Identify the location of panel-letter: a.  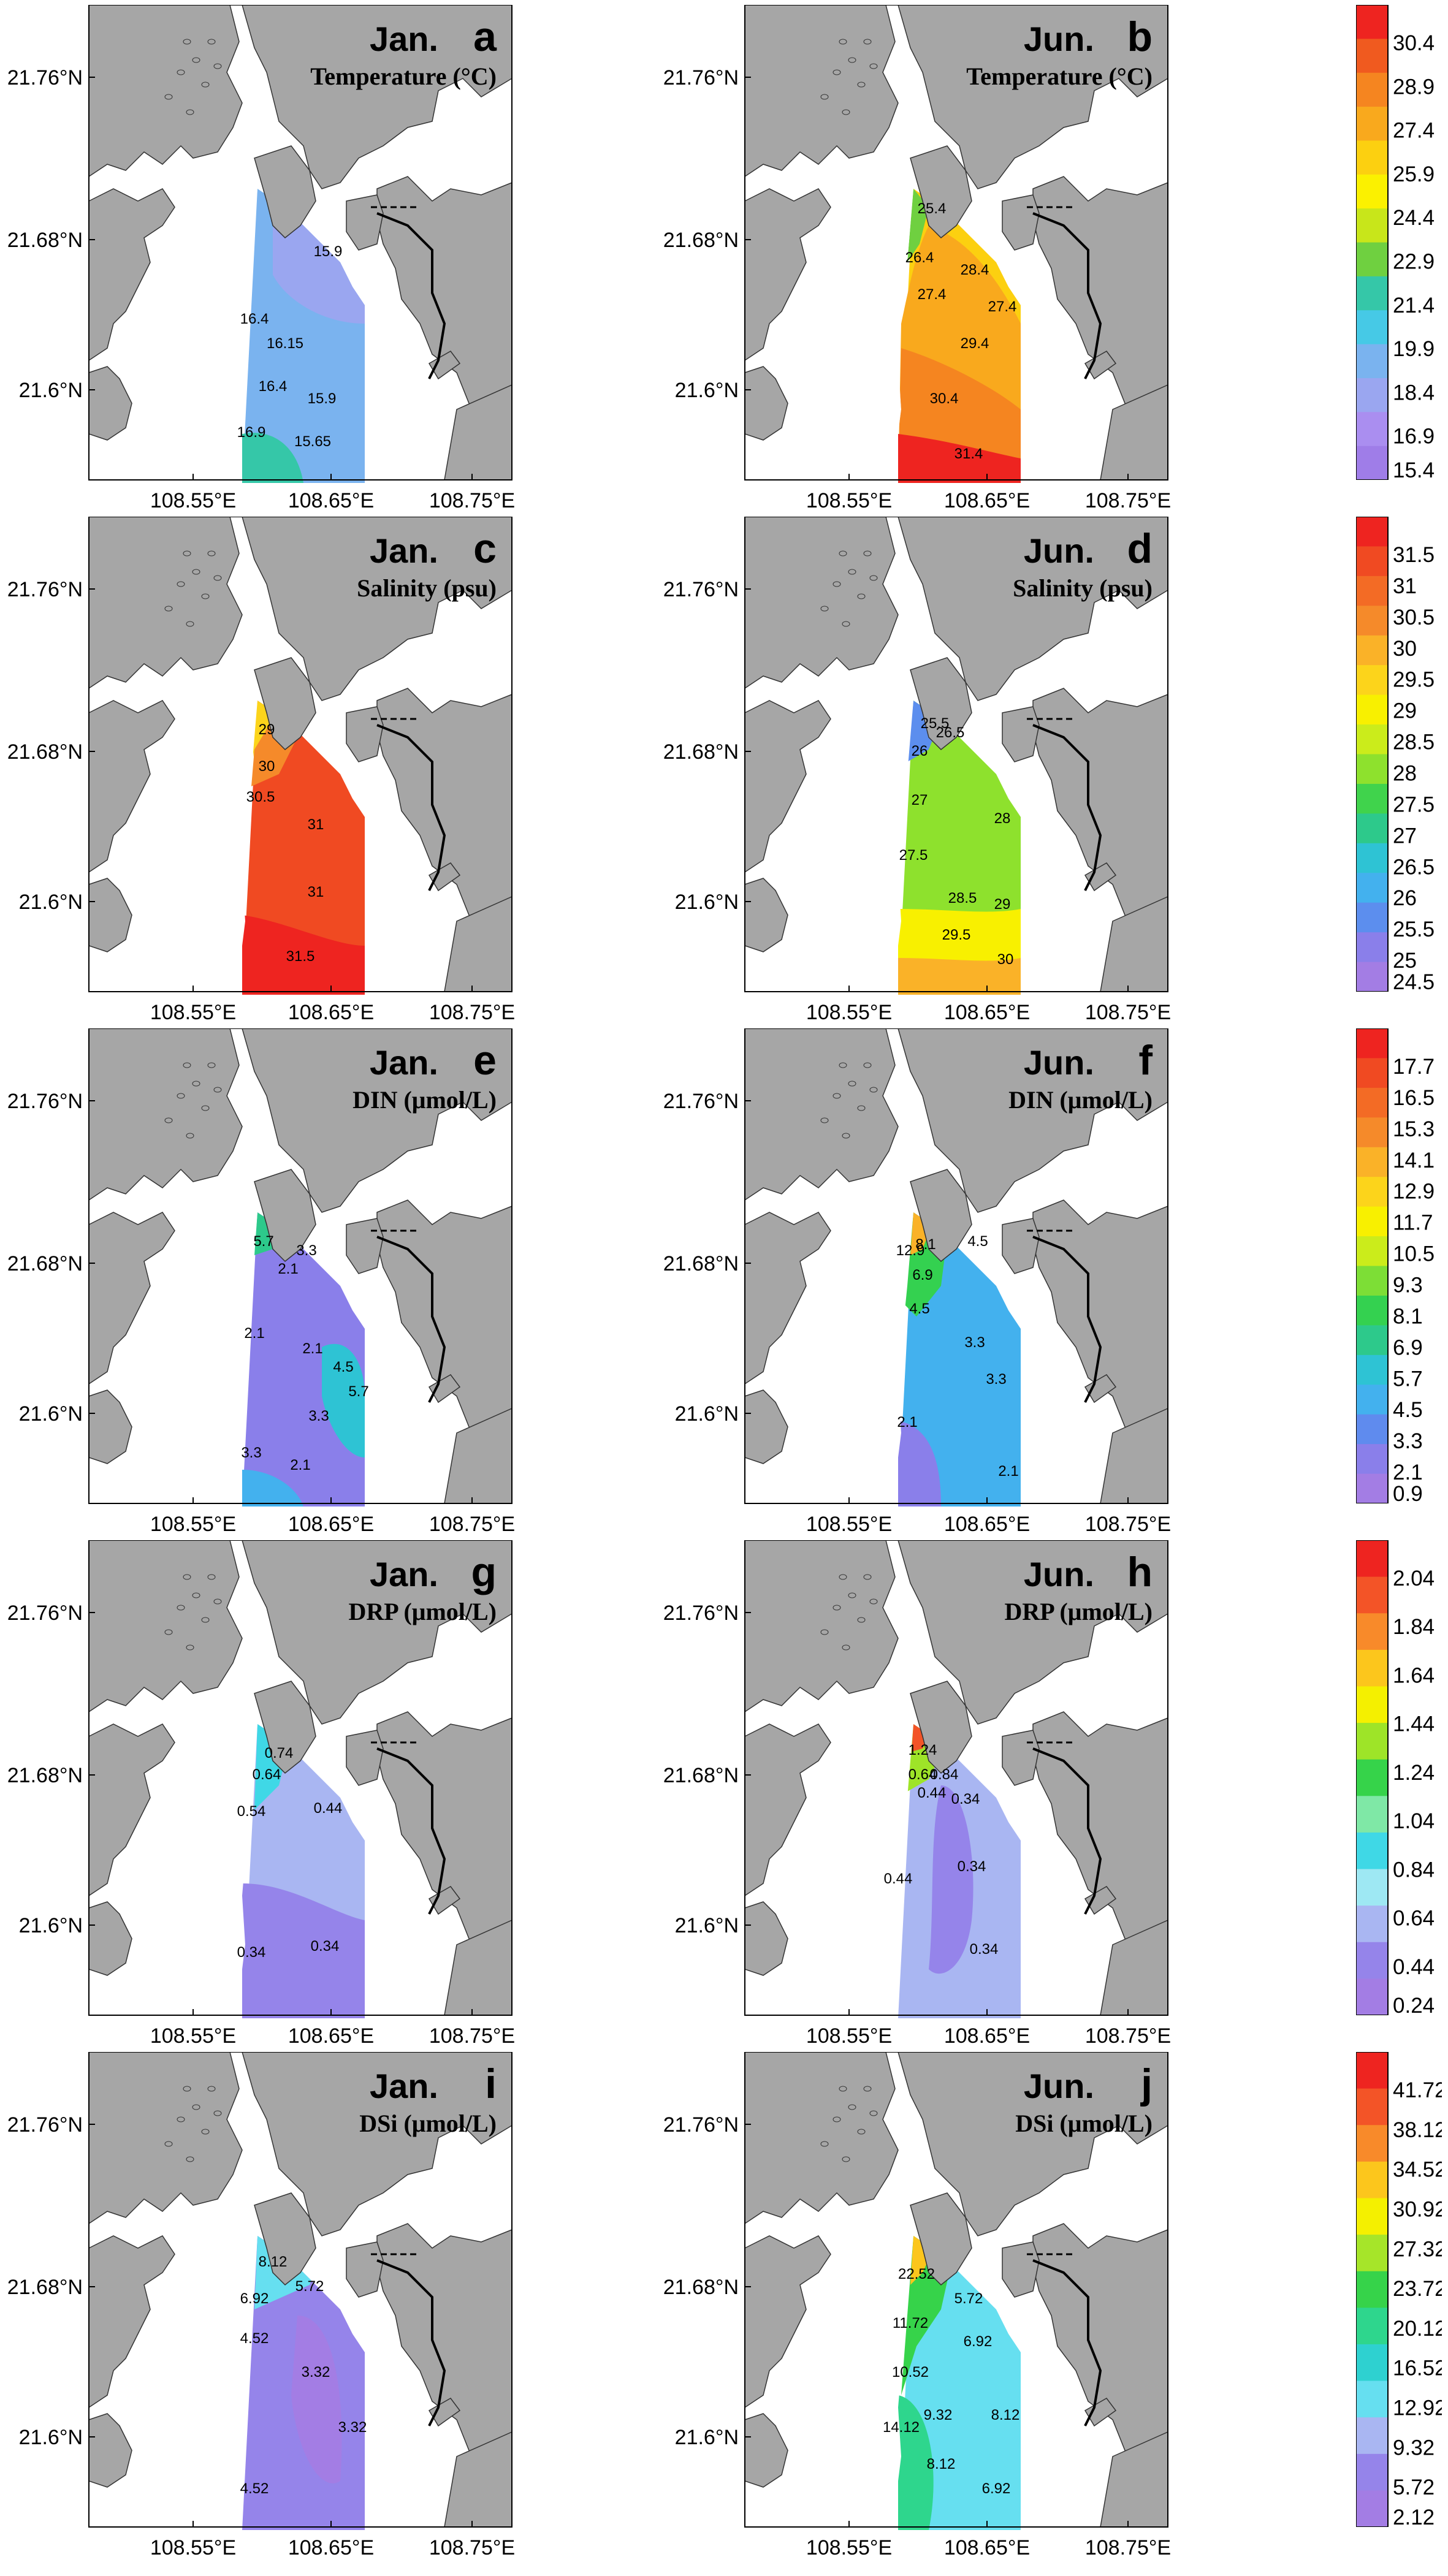
(485, 36).